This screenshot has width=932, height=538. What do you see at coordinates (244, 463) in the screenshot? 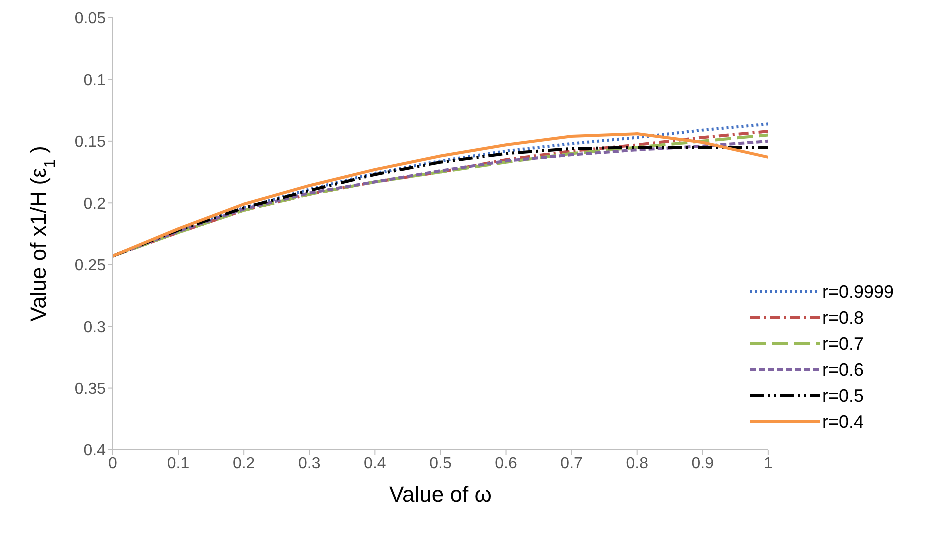
I see `x-tick-label: 0.2` at bounding box center [244, 463].